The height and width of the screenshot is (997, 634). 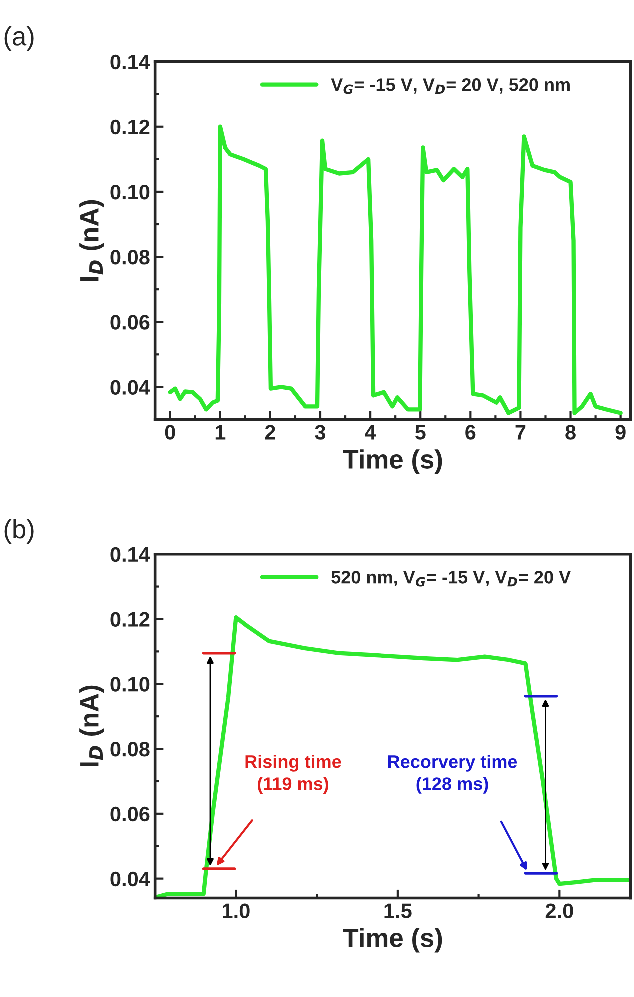 I want to click on x-tick-label: 8, so click(x=571, y=432).